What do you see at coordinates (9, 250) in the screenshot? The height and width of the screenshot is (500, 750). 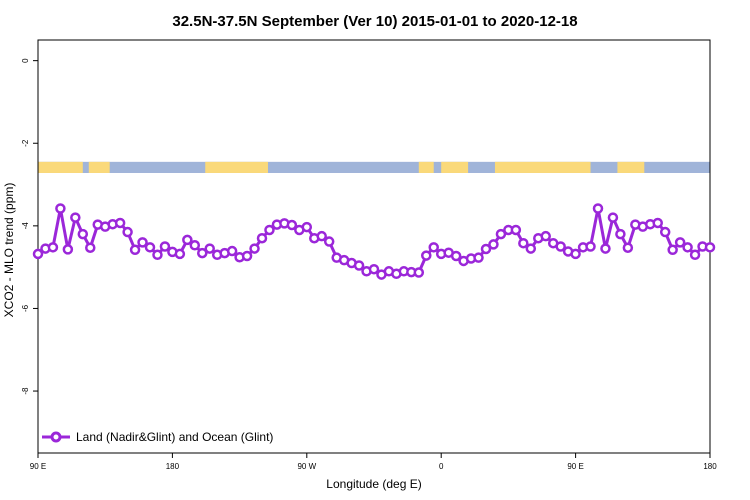 I see `y-axis-label: XCO2 - MLO trend (ppm)` at bounding box center [9, 250].